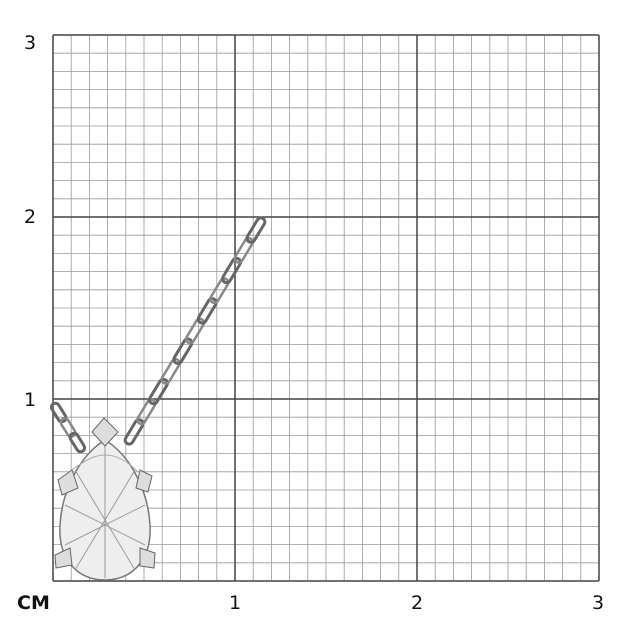 The height and width of the screenshot is (640, 640). I want to click on unit-label: CM, so click(33, 603).